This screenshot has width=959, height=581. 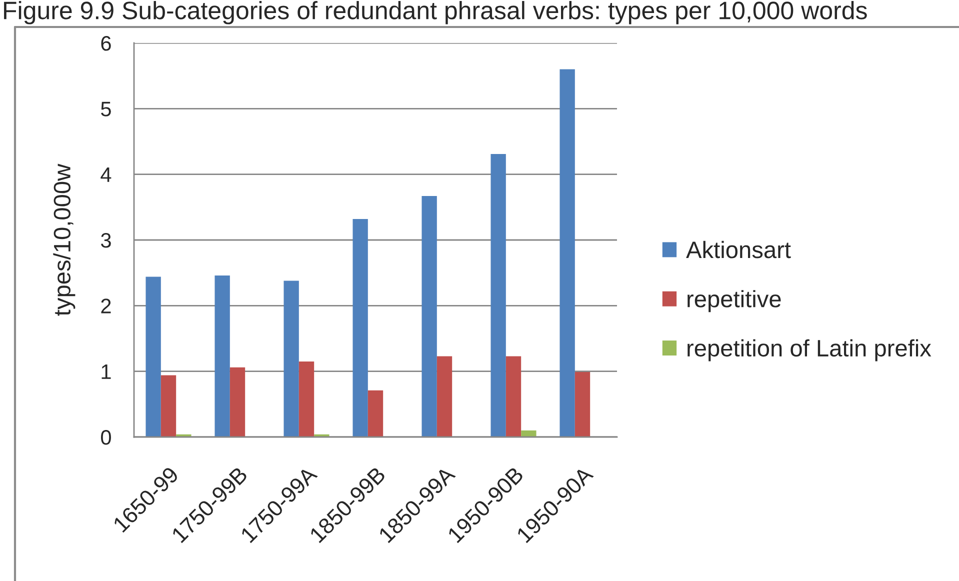 What do you see at coordinates (106, 437) in the screenshot?
I see `y-tick-label: 0` at bounding box center [106, 437].